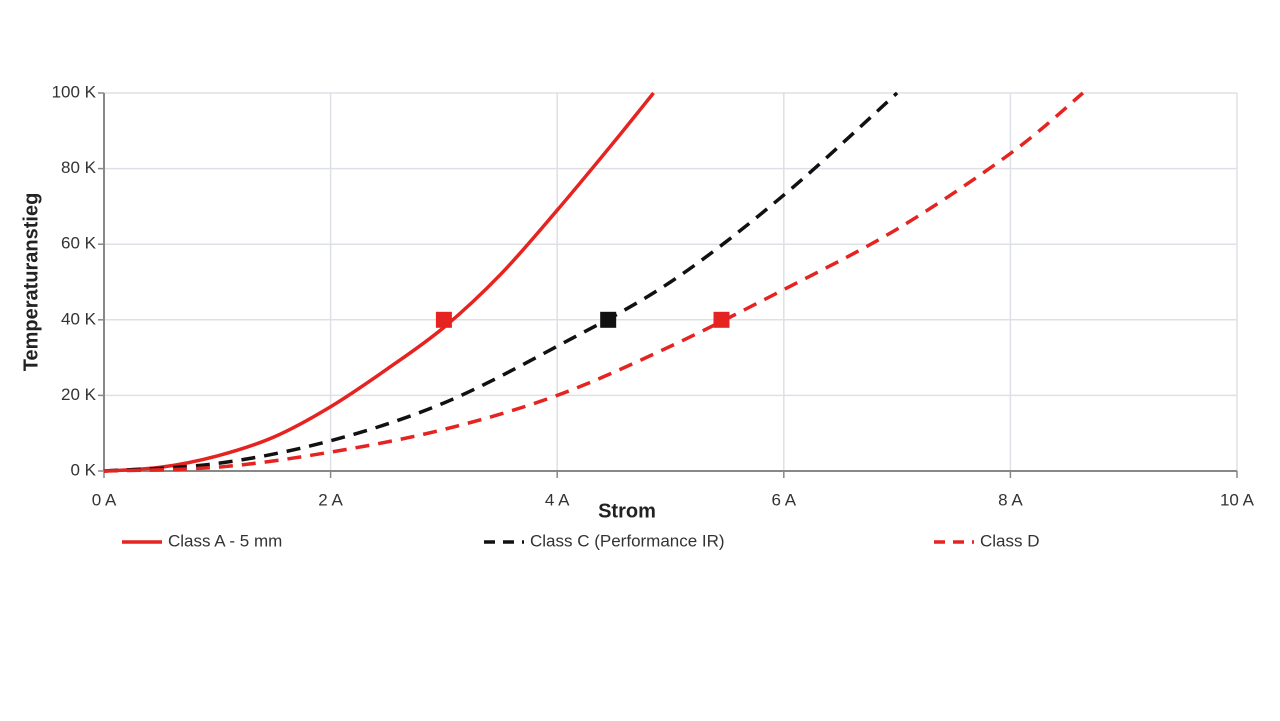 Image resolution: width=1280 pixels, height=721 pixels. What do you see at coordinates (1237, 499) in the screenshot?
I see `x-tick-label: 10 A` at bounding box center [1237, 499].